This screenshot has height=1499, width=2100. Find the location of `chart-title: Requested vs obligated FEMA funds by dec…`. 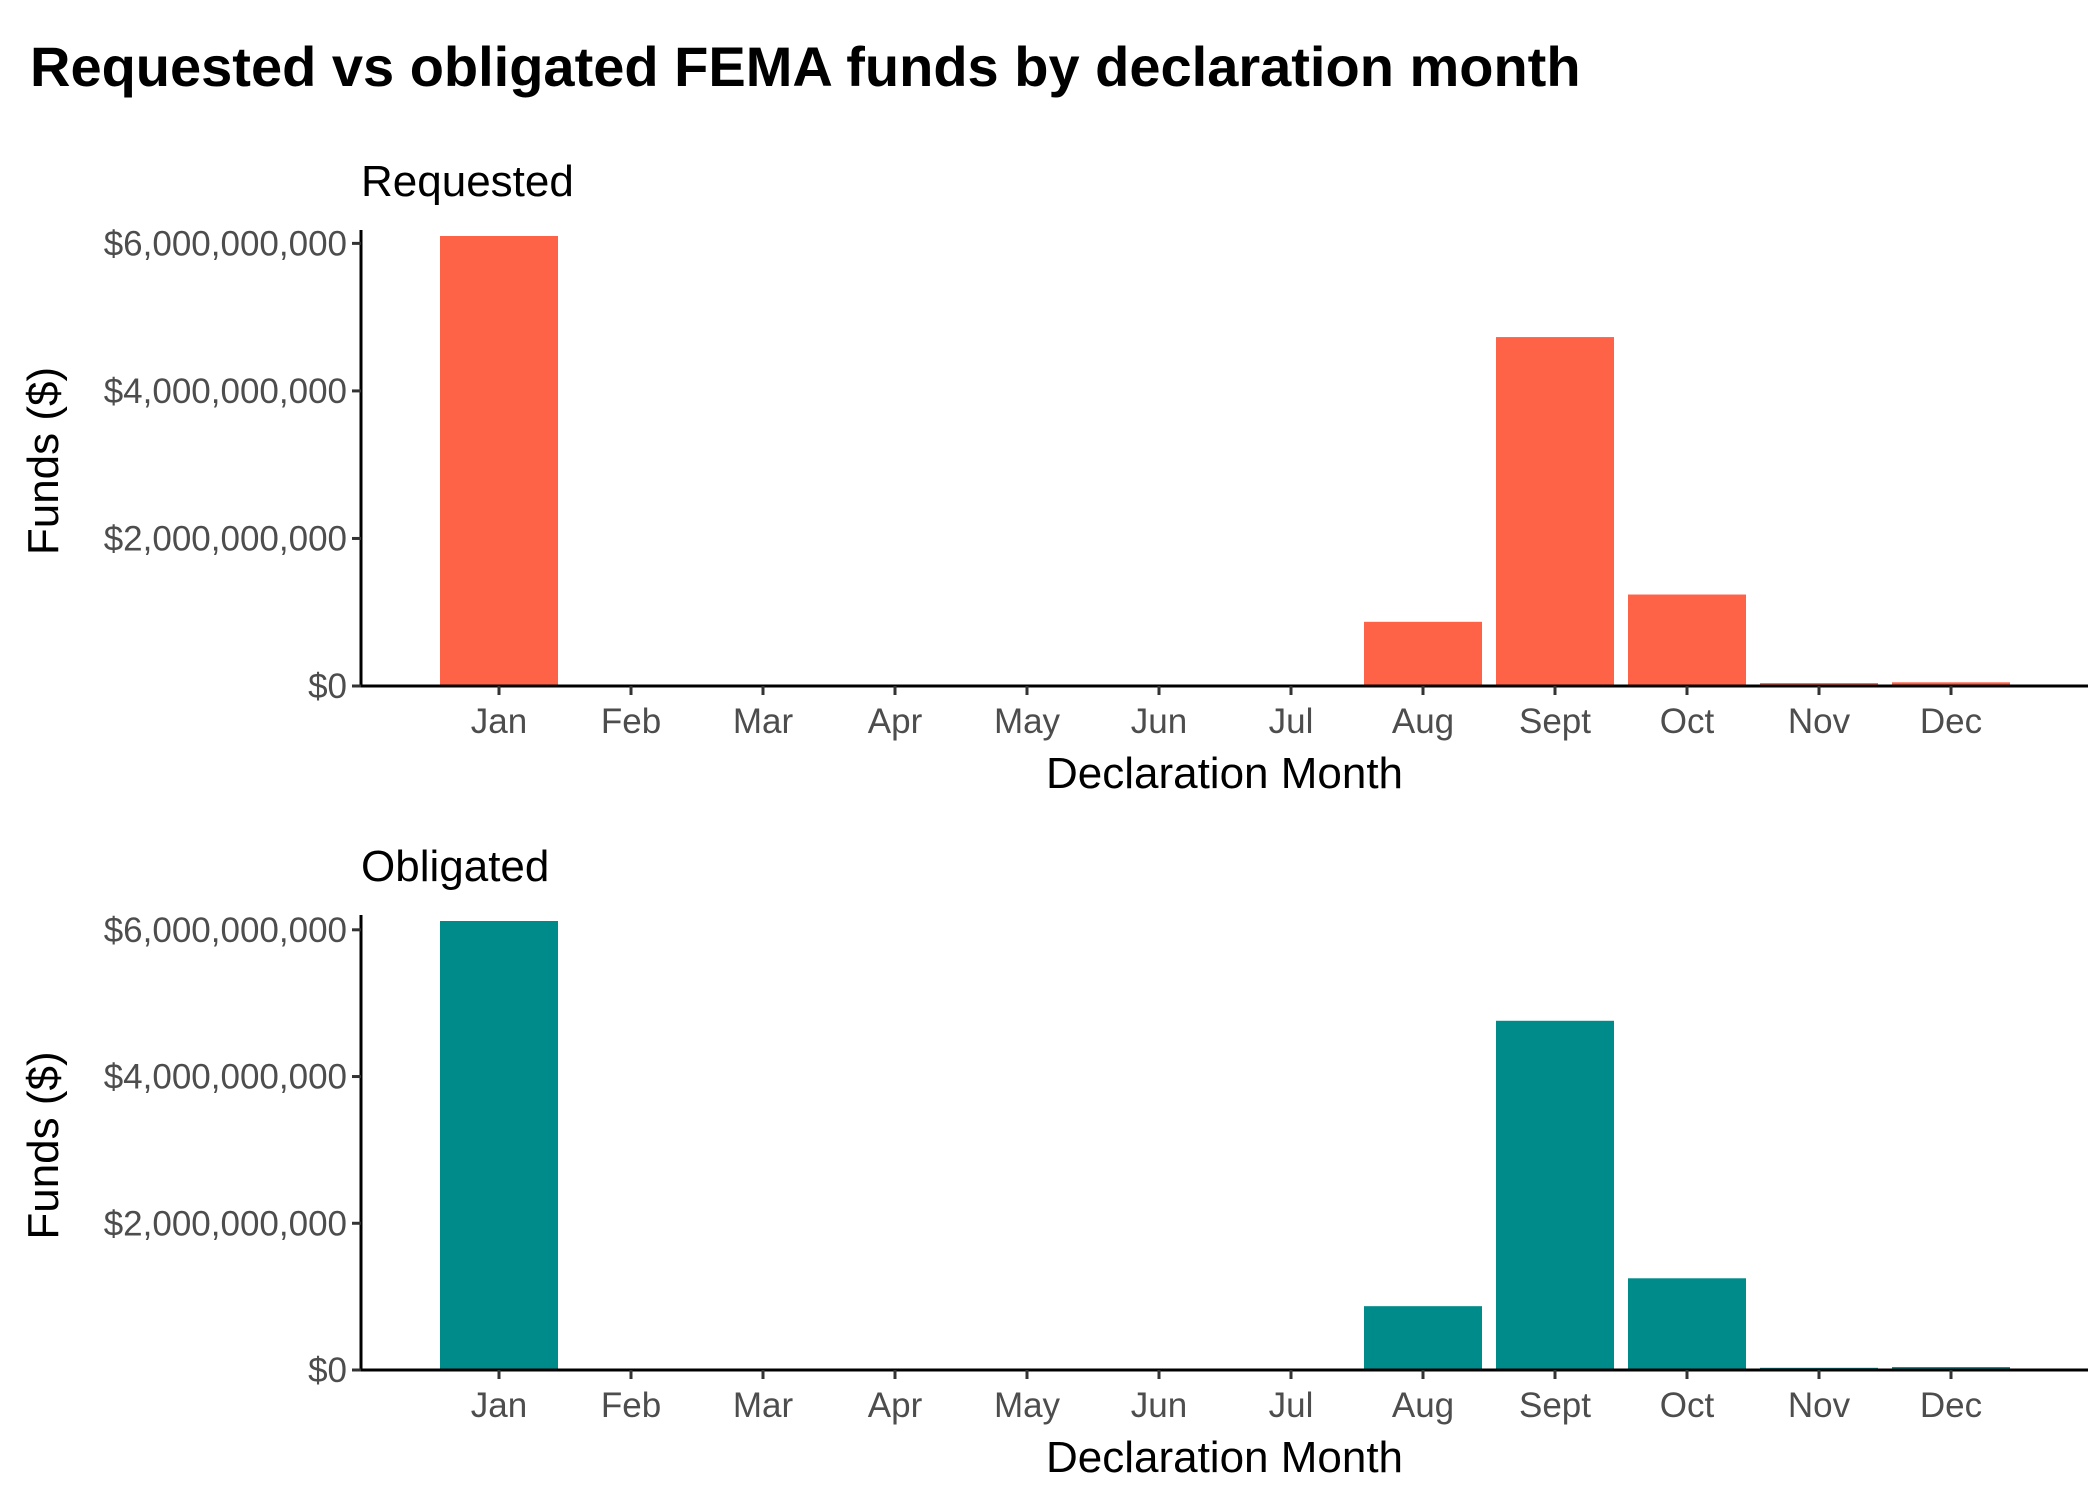

chart-title: Requested vs obligated FEMA funds by dec… is located at coordinates (805, 66).